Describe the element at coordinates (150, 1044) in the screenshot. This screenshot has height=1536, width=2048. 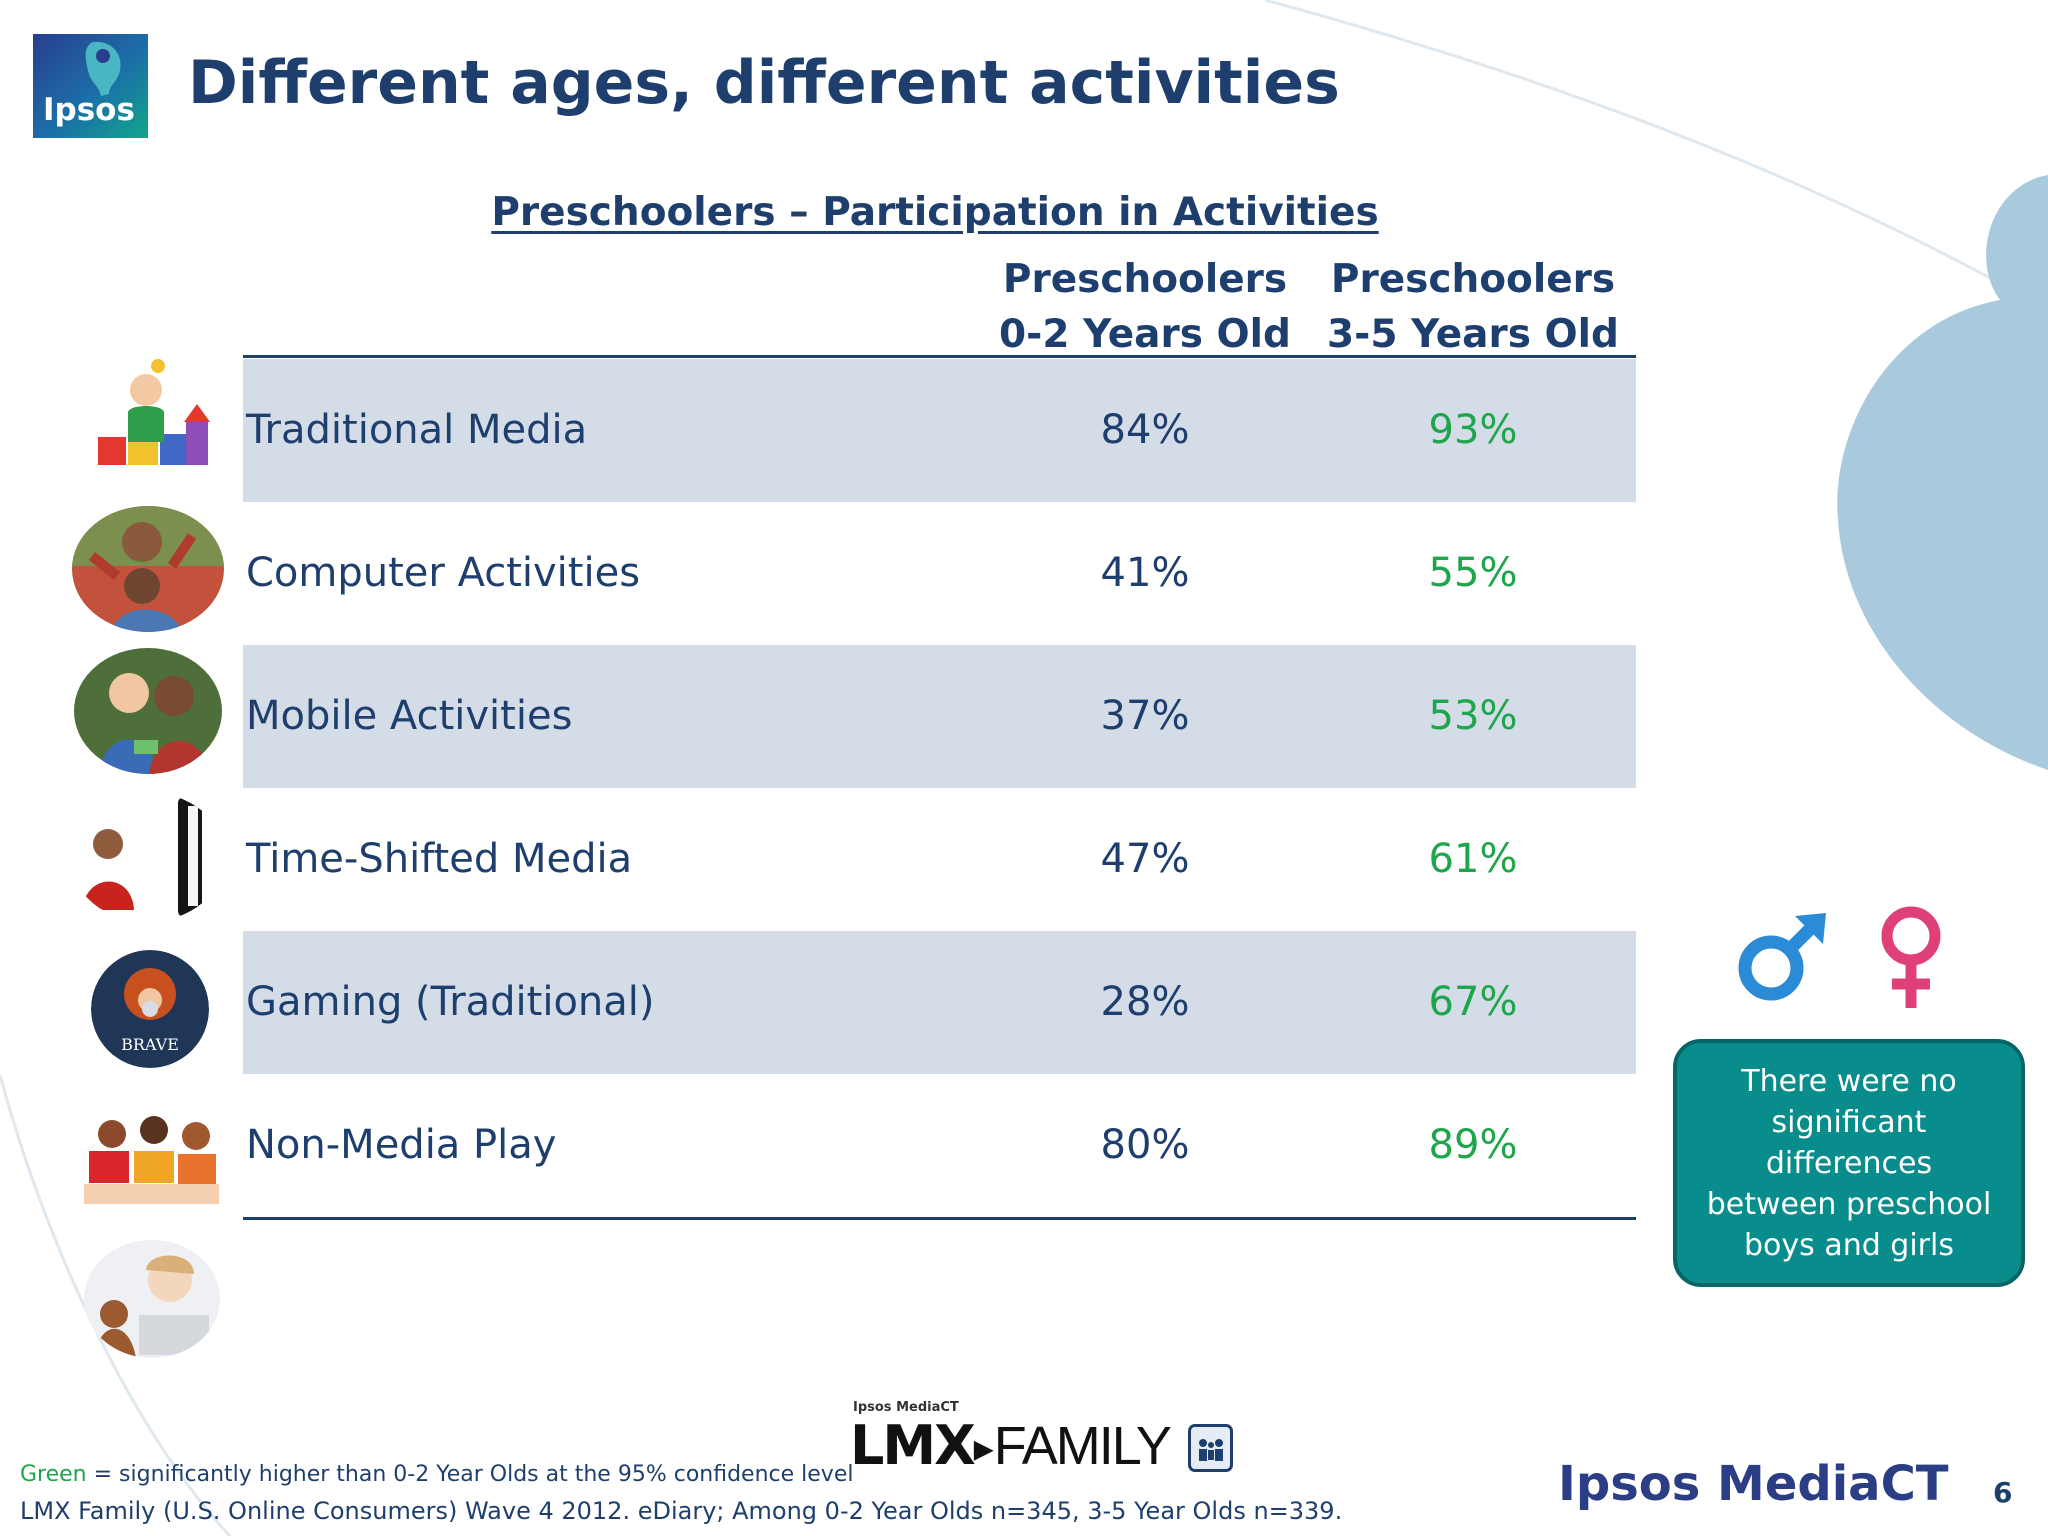
I see `svg-text: BRAVE` at that location.